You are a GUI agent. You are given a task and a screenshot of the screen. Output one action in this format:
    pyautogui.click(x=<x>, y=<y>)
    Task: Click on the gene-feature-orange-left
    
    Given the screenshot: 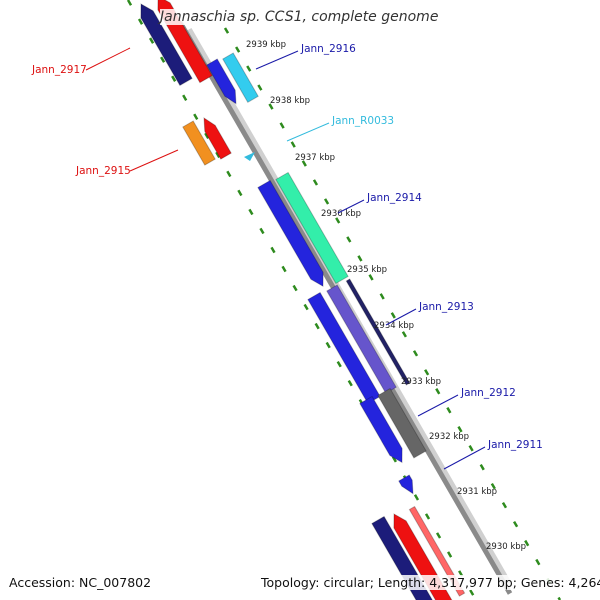 What is the action you would take?
    pyautogui.click(x=199, y=143)
    